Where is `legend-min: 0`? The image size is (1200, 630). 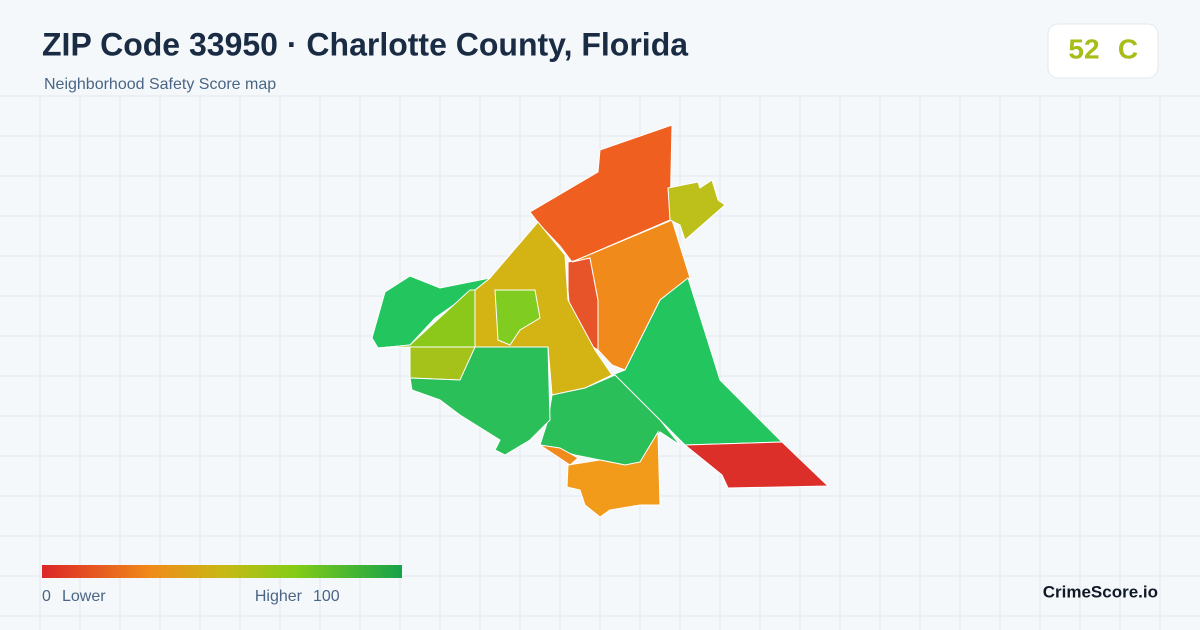 legend-min: 0 is located at coordinates (46, 596).